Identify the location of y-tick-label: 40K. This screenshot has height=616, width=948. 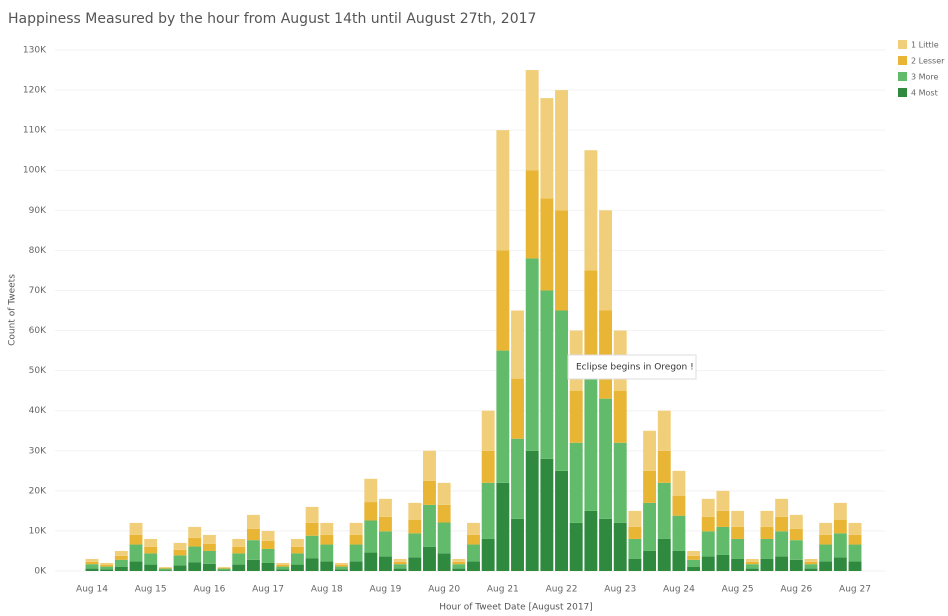
(38, 411).